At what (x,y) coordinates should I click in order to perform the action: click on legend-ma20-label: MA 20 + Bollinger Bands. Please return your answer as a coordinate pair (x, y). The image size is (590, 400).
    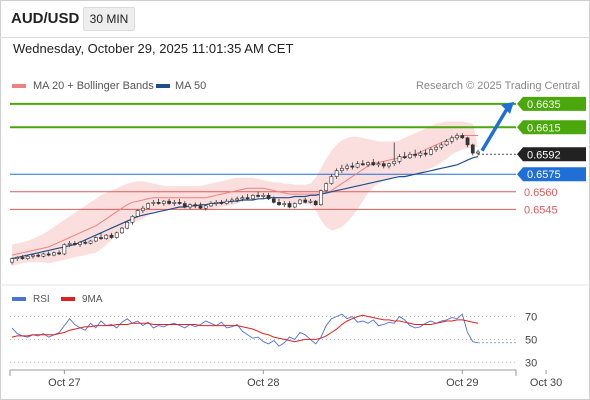
    Looking at the image, I should click on (93, 86).